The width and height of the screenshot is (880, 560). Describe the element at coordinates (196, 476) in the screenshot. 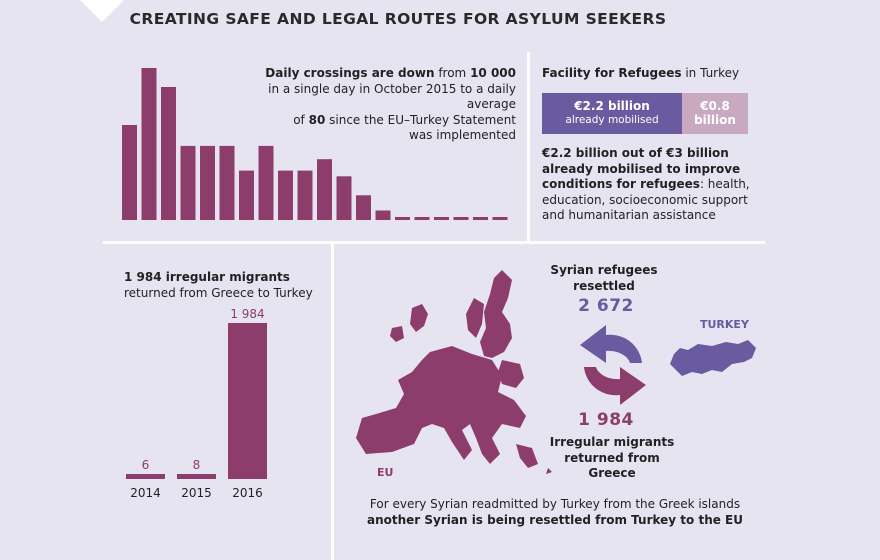

I see `returns-bar-2015` at that location.